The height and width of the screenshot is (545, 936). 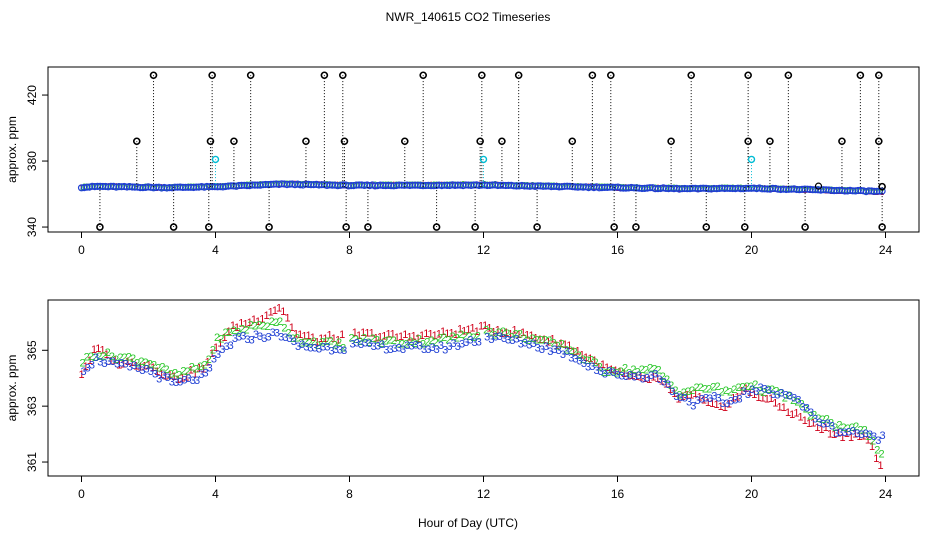 I want to click on x-tick-label: 0, so click(x=81, y=250).